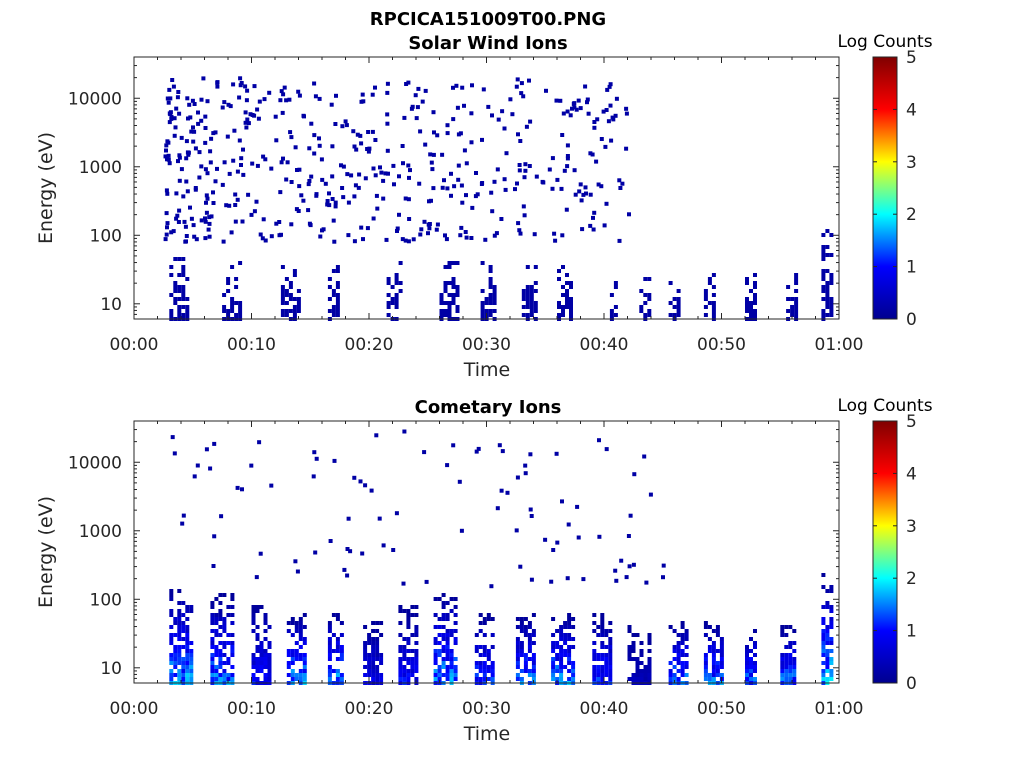  What do you see at coordinates (911, 527) in the screenshot?
I see `colorbar-tick-label: 3` at bounding box center [911, 527].